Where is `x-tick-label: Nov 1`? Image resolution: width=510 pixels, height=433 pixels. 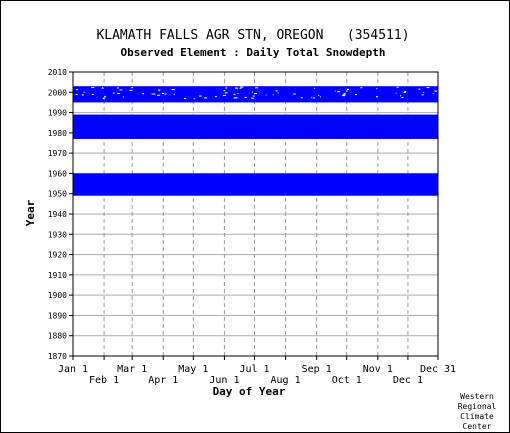 x-tick-label: Nov 1 is located at coordinates (378, 369).